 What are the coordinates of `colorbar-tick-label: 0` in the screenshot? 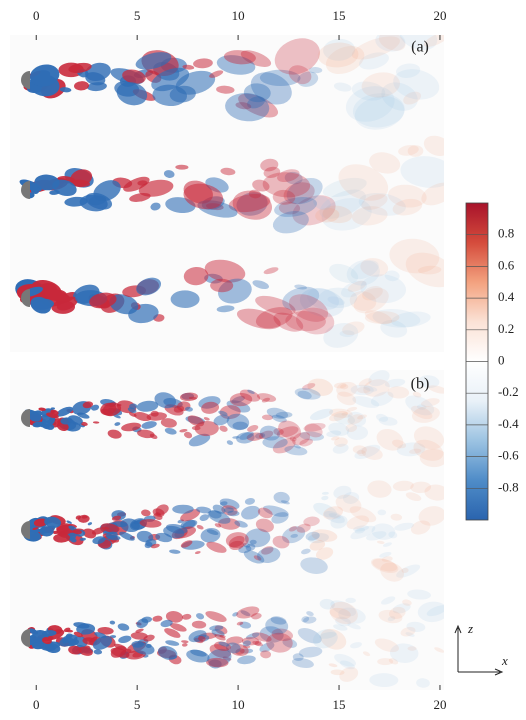 It's located at (501, 359).